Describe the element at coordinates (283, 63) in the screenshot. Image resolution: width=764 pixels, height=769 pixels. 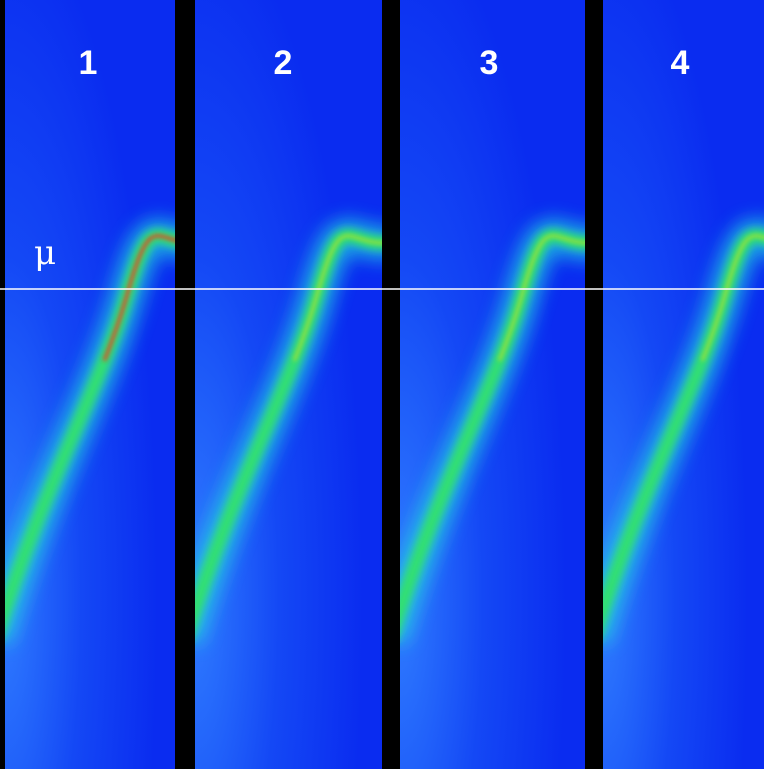
I see `panel-label: 2` at that location.